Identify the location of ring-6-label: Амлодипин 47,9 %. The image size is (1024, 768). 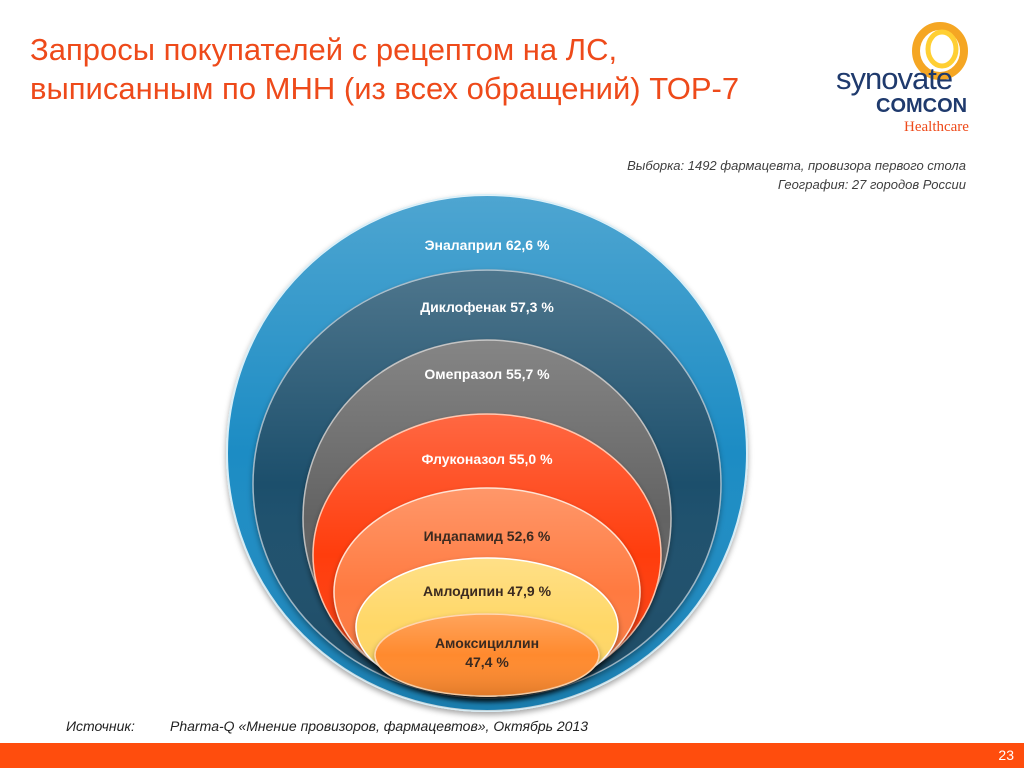
(487, 591).